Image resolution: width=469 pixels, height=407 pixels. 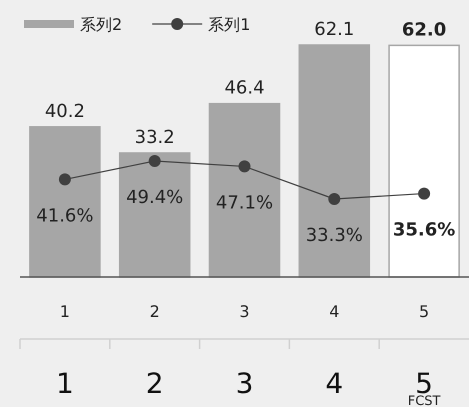 I want to click on data-label: 47.1%, so click(x=245, y=203).